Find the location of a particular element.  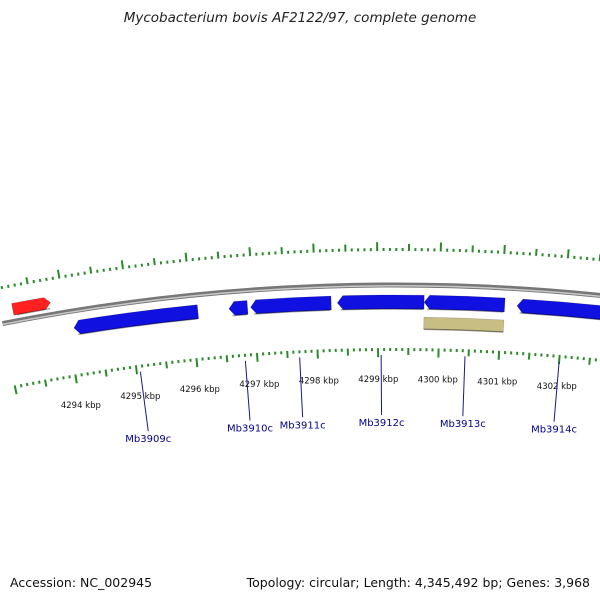

genome-backbone is located at coordinates (301, 304).